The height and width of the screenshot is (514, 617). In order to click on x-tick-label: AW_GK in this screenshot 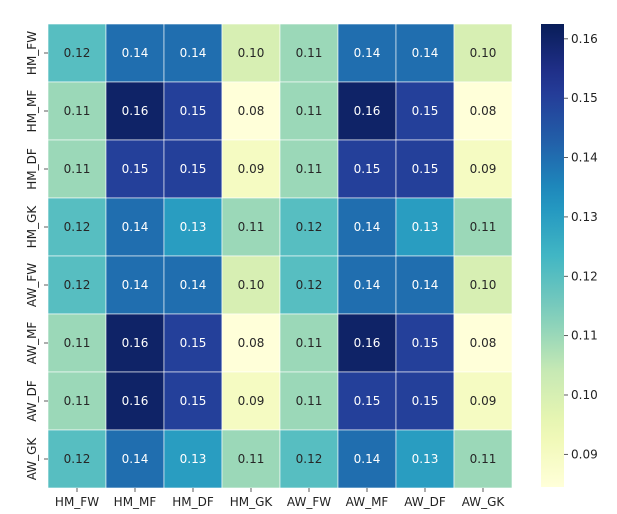, I will do `click(484, 502)`.